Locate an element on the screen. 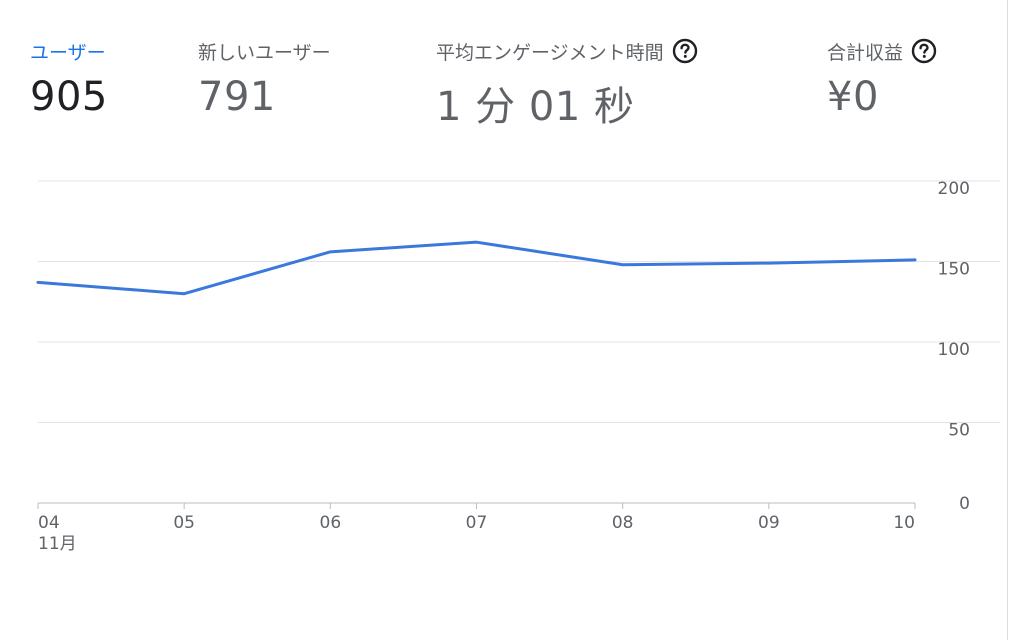  y-tick-label: 50 is located at coordinates (959, 431).